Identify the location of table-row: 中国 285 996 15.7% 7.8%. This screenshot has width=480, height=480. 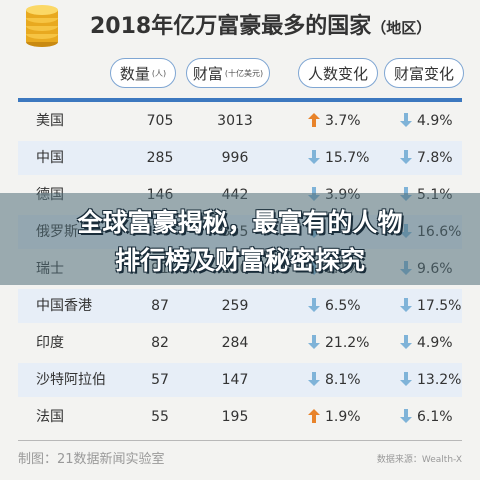
(240, 158).